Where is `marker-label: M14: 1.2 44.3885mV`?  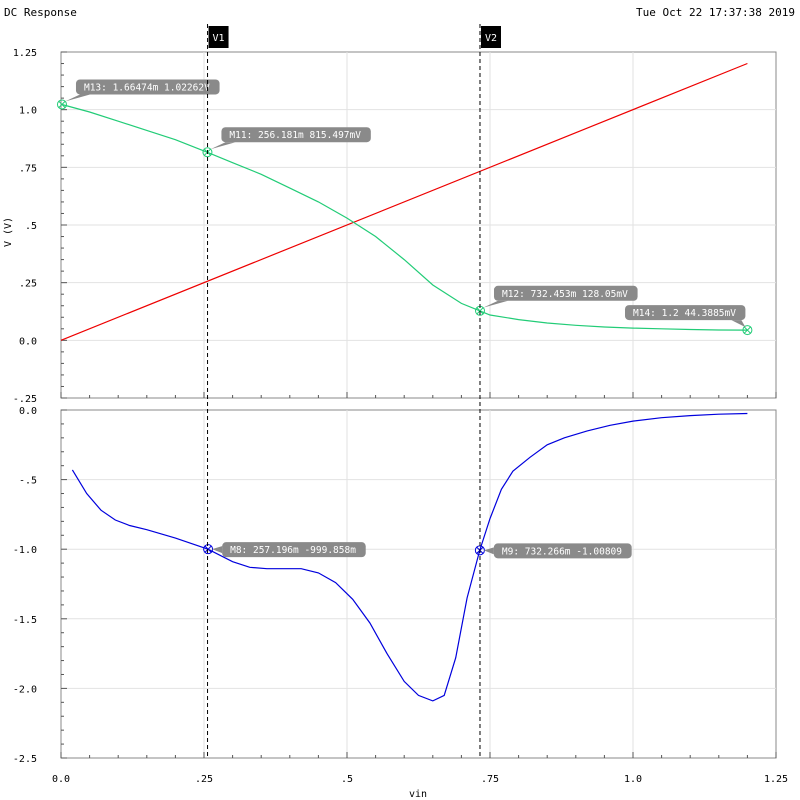 marker-label: M14: 1.2 44.3885mV is located at coordinates (684, 313).